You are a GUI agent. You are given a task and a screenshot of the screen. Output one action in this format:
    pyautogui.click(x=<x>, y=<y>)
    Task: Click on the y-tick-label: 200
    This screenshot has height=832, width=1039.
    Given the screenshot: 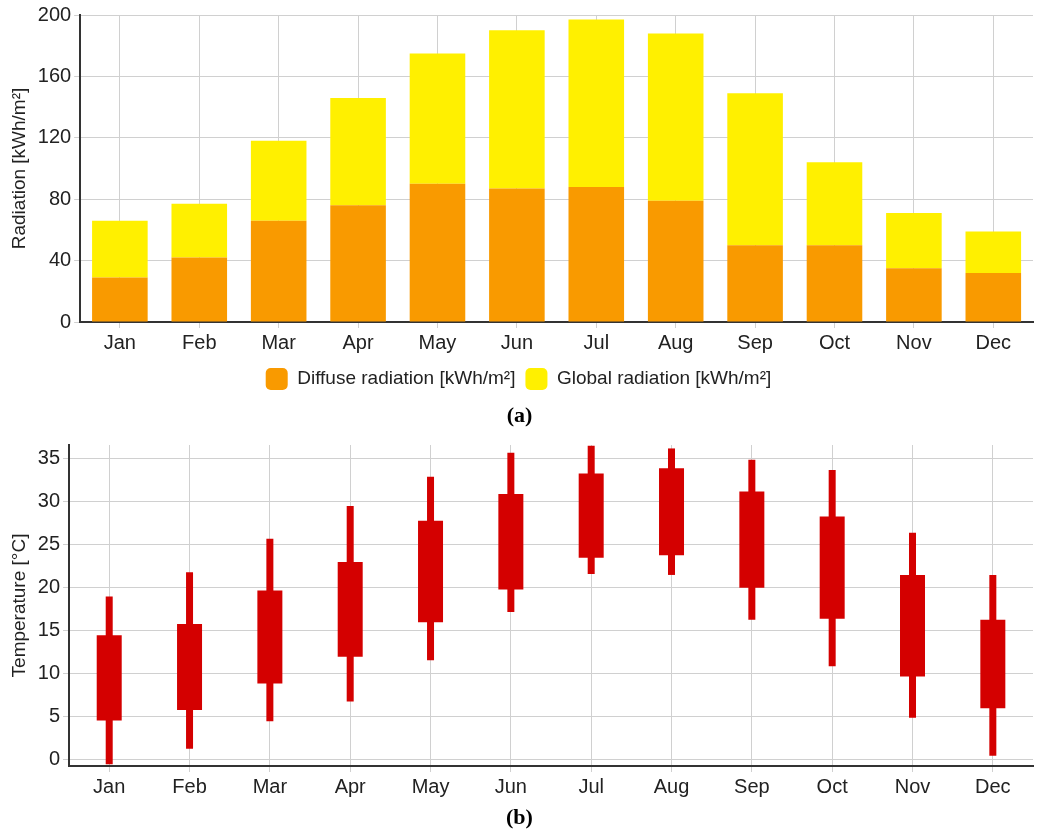 What is the action you would take?
    pyautogui.click(x=54, y=13)
    